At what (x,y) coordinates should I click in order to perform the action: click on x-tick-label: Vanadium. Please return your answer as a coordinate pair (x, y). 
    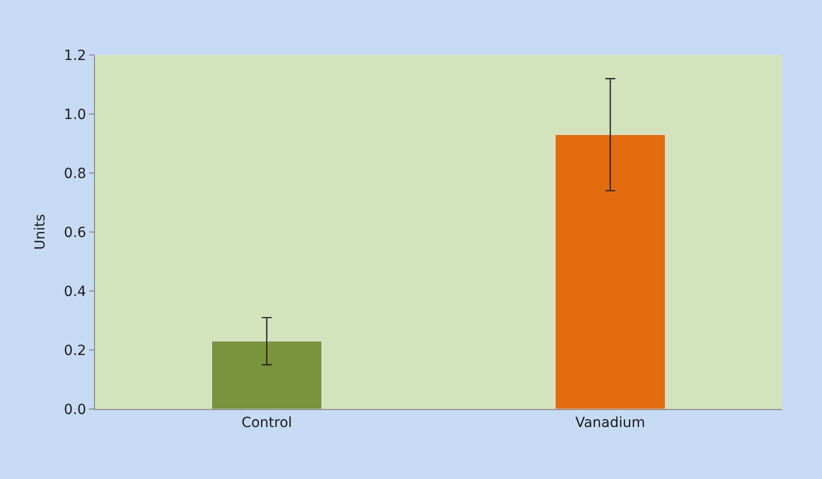
    Looking at the image, I should click on (610, 422).